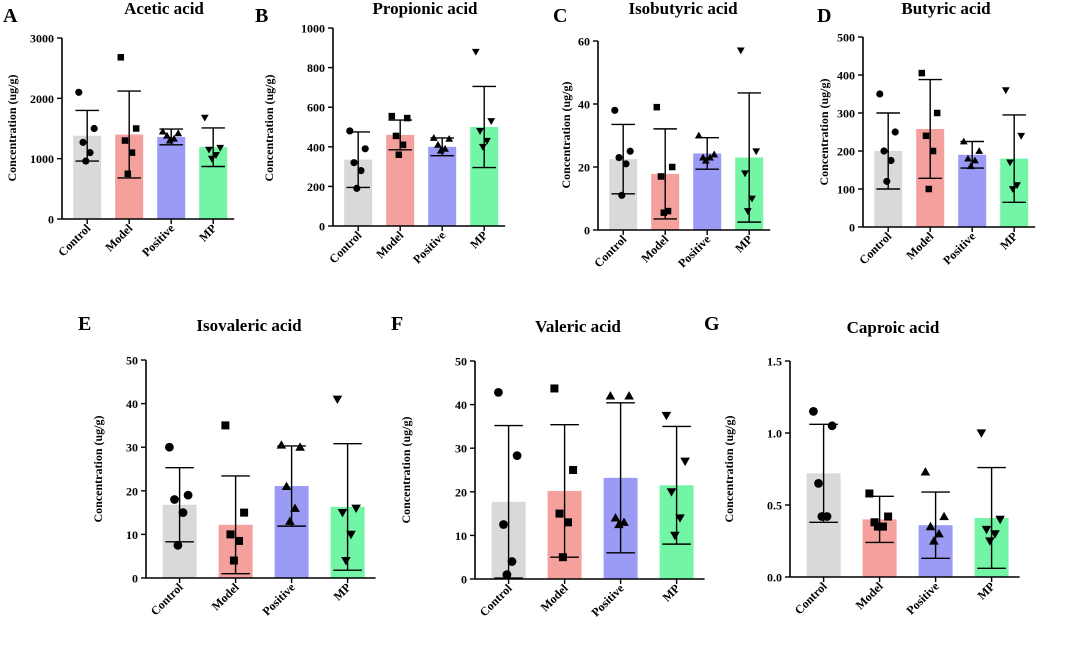 Image resolution: width=1065 pixels, height=651 pixels. I want to click on y-tick-label: 1.0, so click(774, 434).